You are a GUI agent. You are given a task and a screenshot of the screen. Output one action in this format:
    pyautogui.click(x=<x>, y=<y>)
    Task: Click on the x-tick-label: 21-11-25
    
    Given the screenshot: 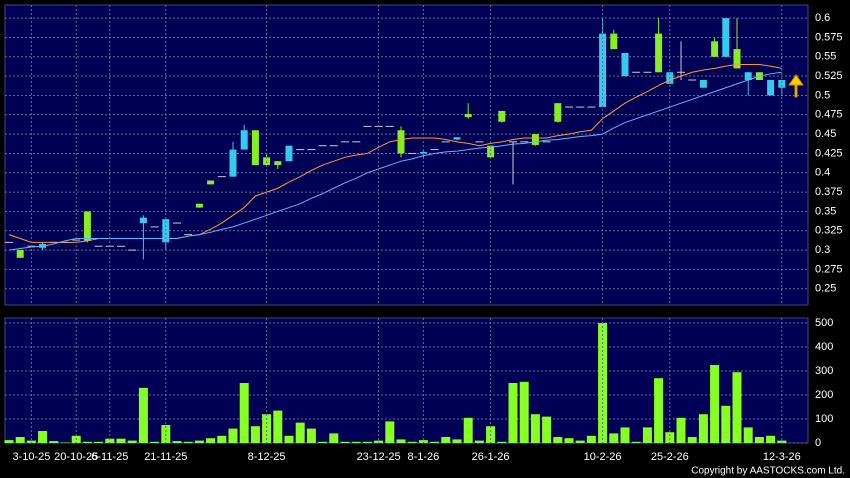 What is the action you would take?
    pyautogui.click(x=165, y=457)
    